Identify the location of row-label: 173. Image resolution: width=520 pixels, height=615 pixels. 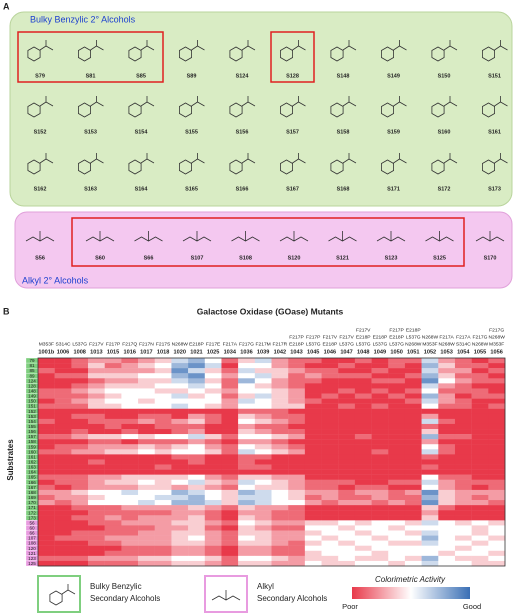
(32, 517).